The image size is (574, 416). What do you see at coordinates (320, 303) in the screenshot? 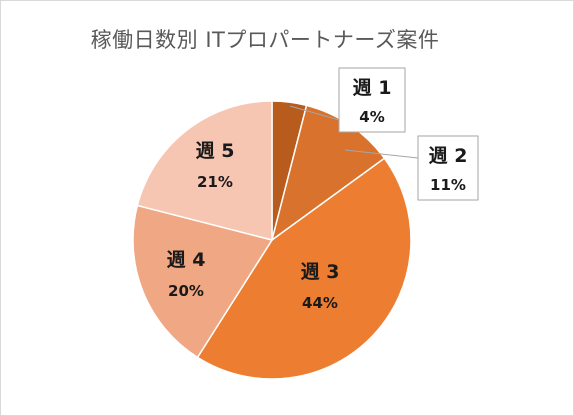
I see `slice-value-3: 44%` at bounding box center [320, 303].